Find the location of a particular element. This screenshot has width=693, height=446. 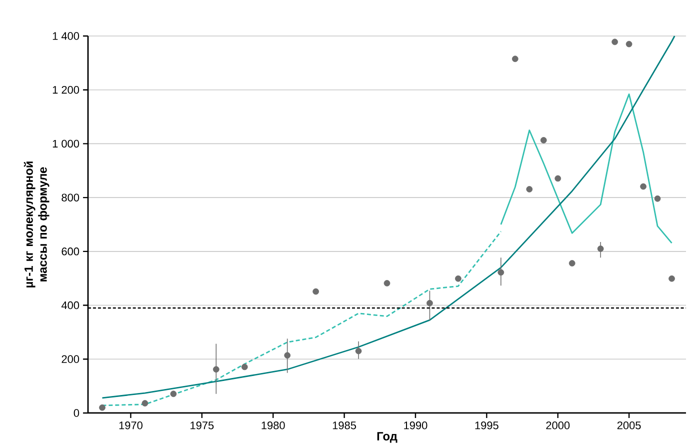

x-axis-title: Год is located at coordinates (387, 437).